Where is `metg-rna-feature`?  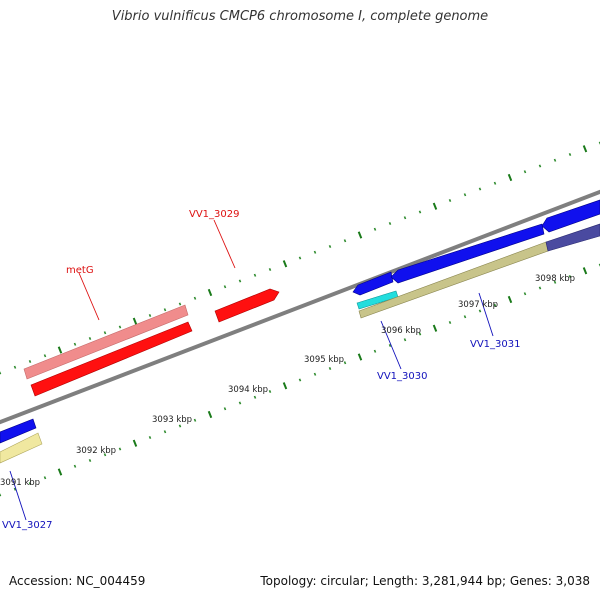 metg-rna-feature is located at coordinates (106, 342).